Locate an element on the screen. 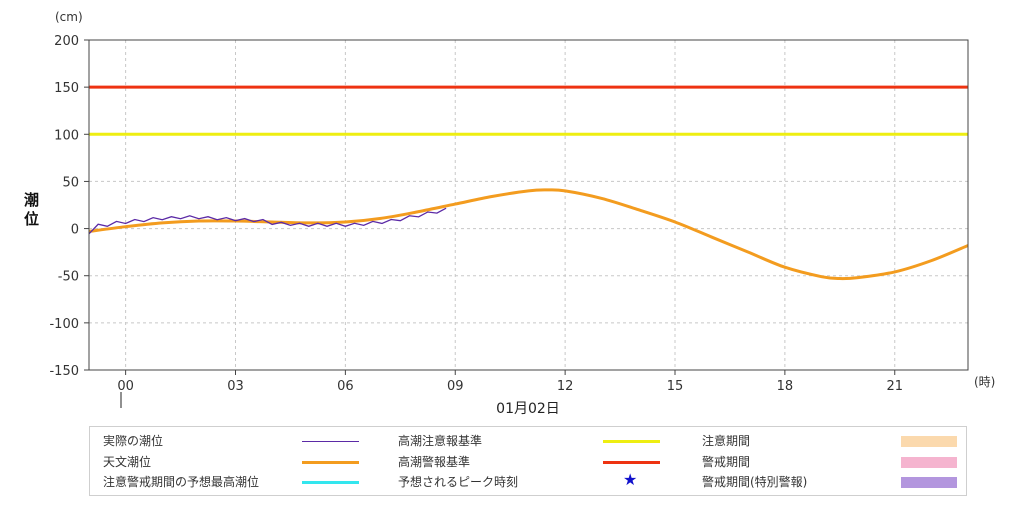 The height and width of the screenshot is (520, 1024). legend-warning-period-swatch is located at coordinates (929, 462).